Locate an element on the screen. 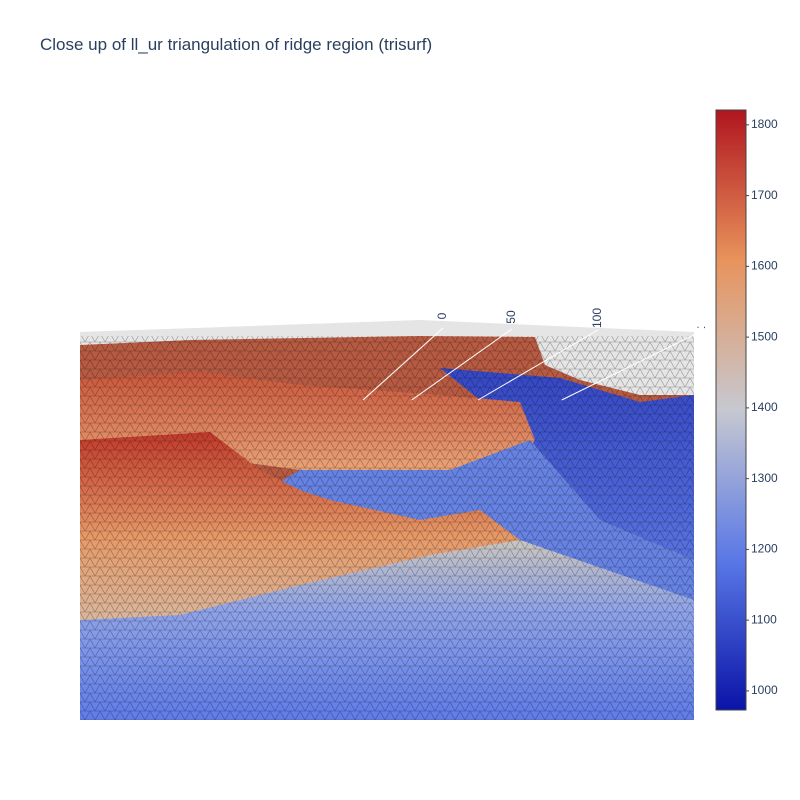  colorbar-tick-label: 1700 is located at coordinates (764, 195).